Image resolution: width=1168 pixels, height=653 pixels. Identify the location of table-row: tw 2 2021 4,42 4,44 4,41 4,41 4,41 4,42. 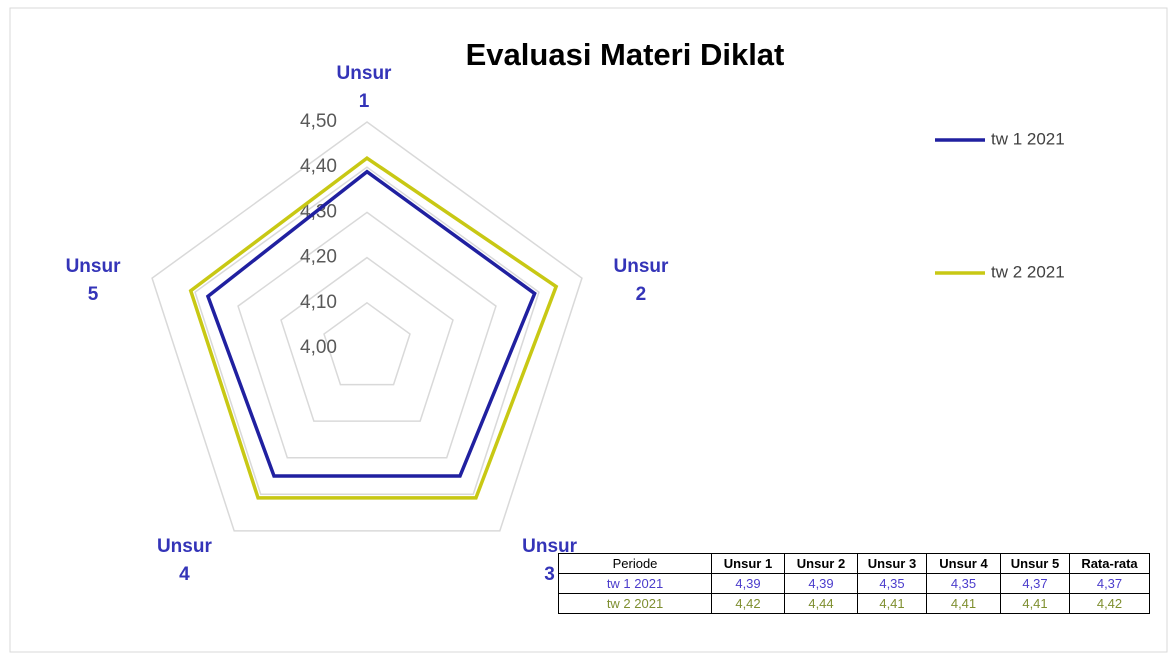
(854, 603).